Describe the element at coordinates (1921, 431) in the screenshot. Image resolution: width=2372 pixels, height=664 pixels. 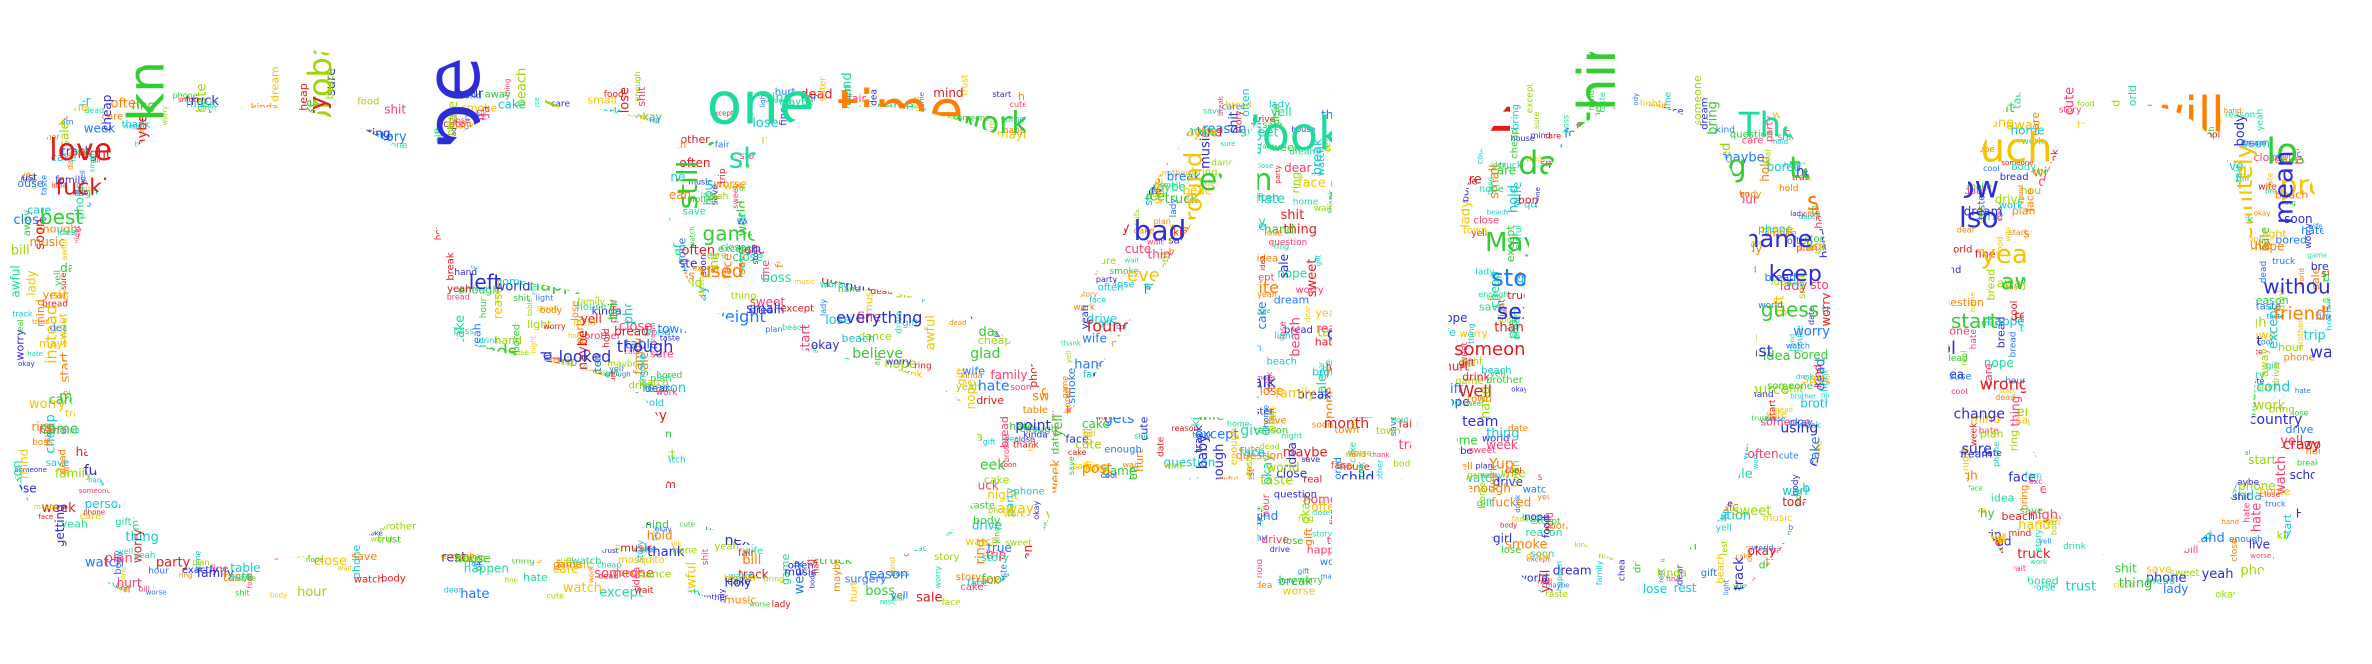
I see `filler-word: food` at that location.